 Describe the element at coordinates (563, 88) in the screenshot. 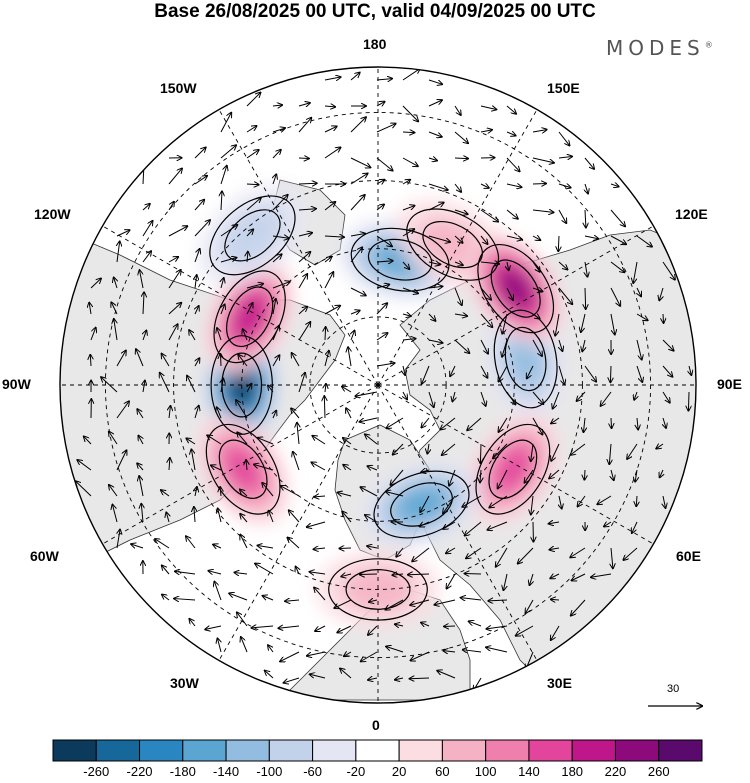

I see `lon-label-150e: 150E` at that location.